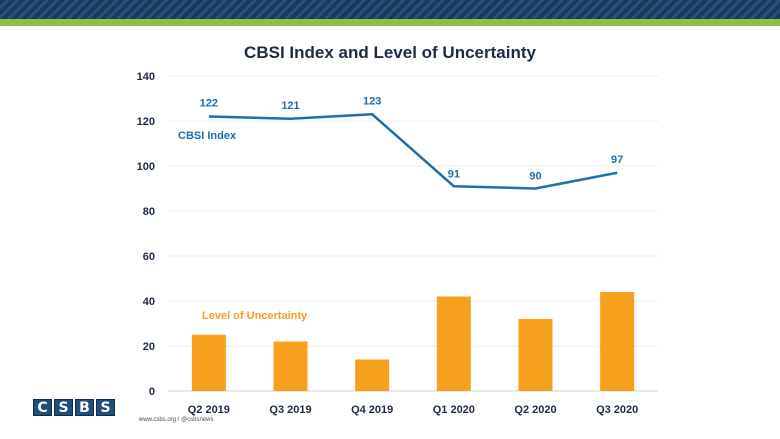 Image resolution: width=780 pixels, height=439 pixels. What do you see at coordinates (209, 410) in the screenshot?
I see `x-tick-label: Q2 2019` at bounding box center [209, 410].